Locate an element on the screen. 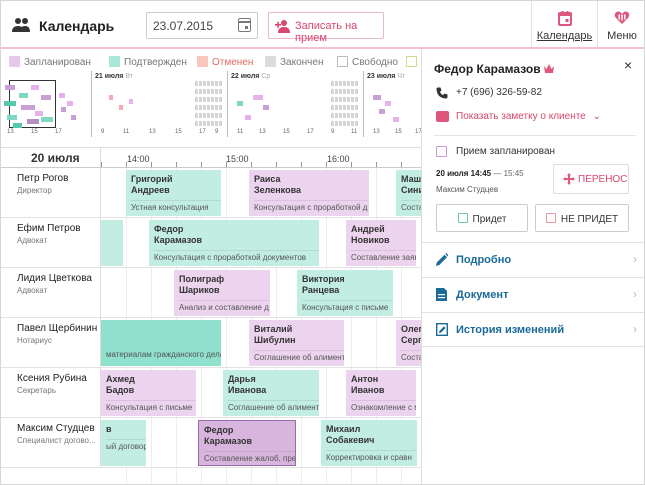 The height and width of the screenshot is (485, 645). will-come-button: Придет is located at coordinates (482, 218).